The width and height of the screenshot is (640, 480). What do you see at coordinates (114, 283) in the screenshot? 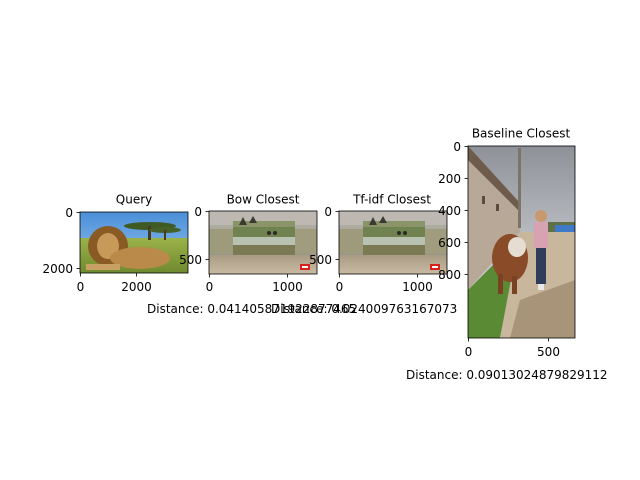
I see `x-ticks: 0 2000` at bounding box center [114, 283].